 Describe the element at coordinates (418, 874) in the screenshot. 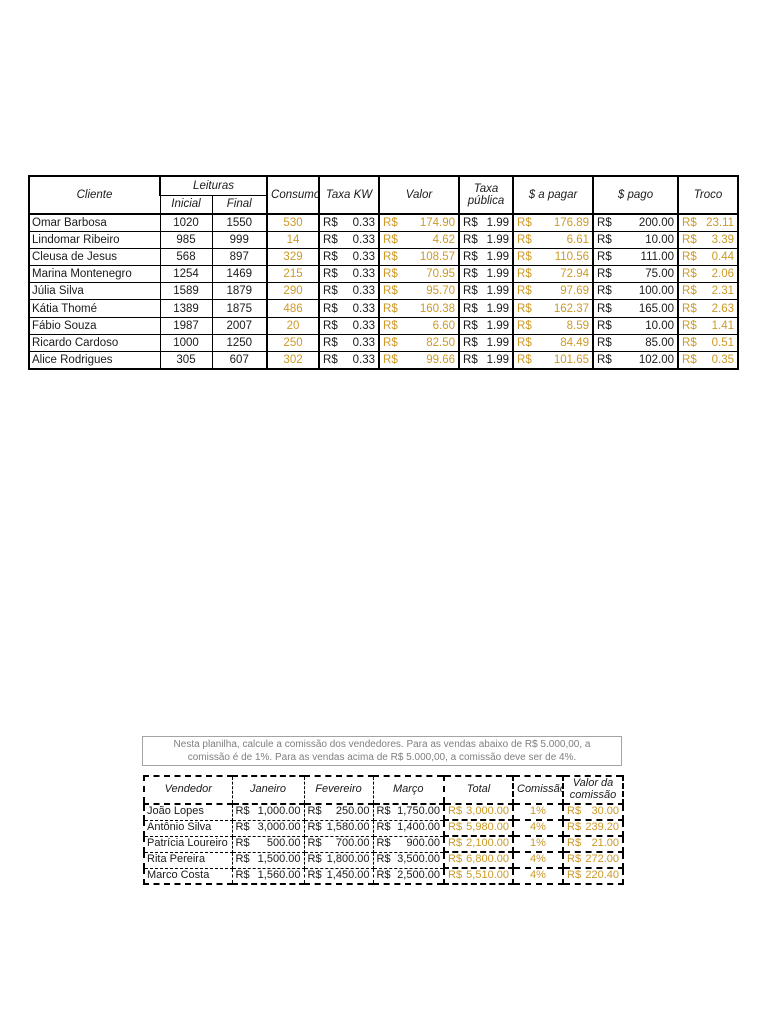

I see `amount: 2,500.00` at that location.